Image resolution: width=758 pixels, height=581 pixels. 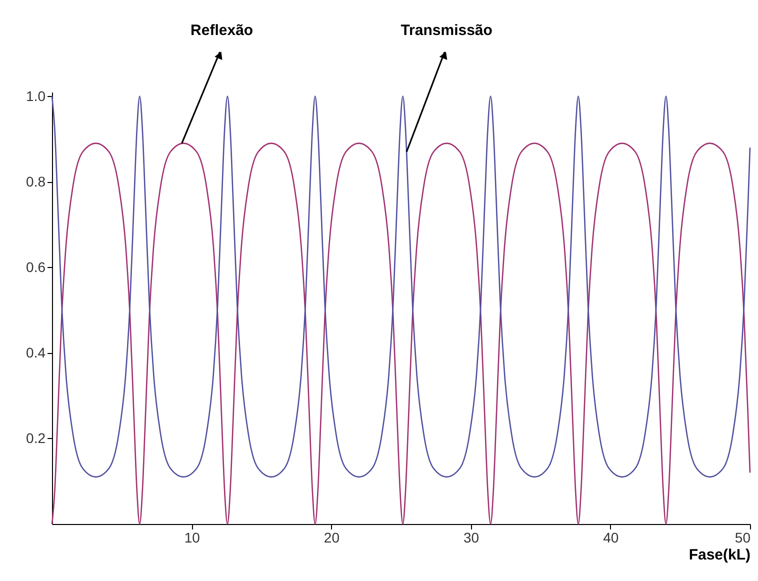 I want to click on y-tick-label: 1.0, so click(x=36, y=96).